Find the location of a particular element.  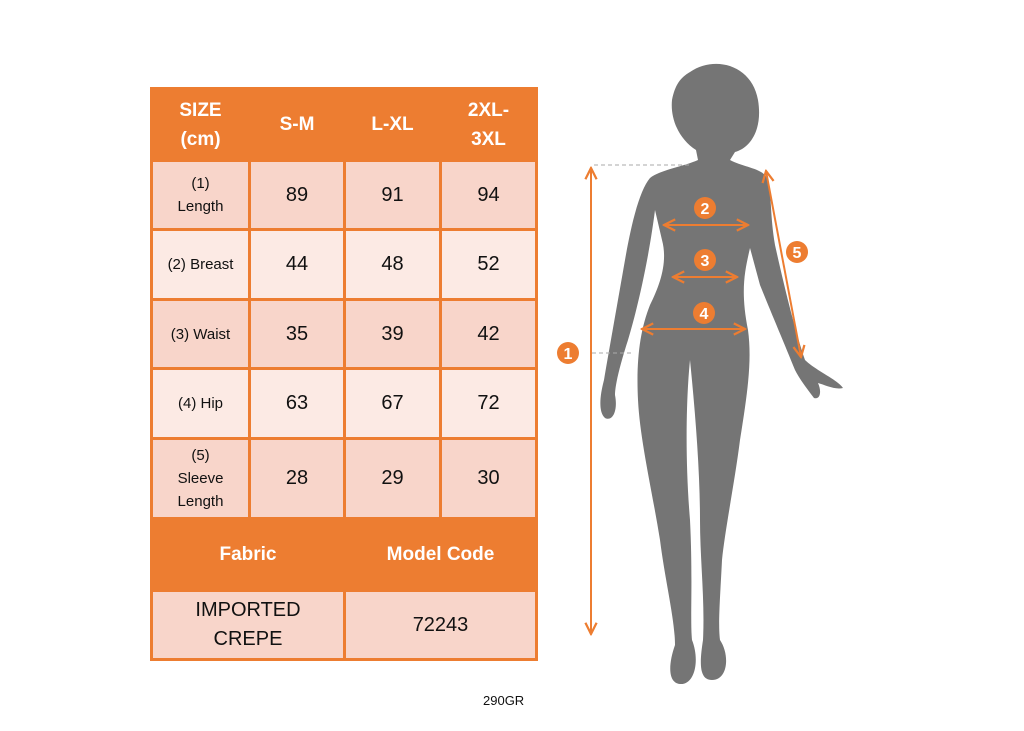

marker-5: 5 is located at coordinates (797, 252).